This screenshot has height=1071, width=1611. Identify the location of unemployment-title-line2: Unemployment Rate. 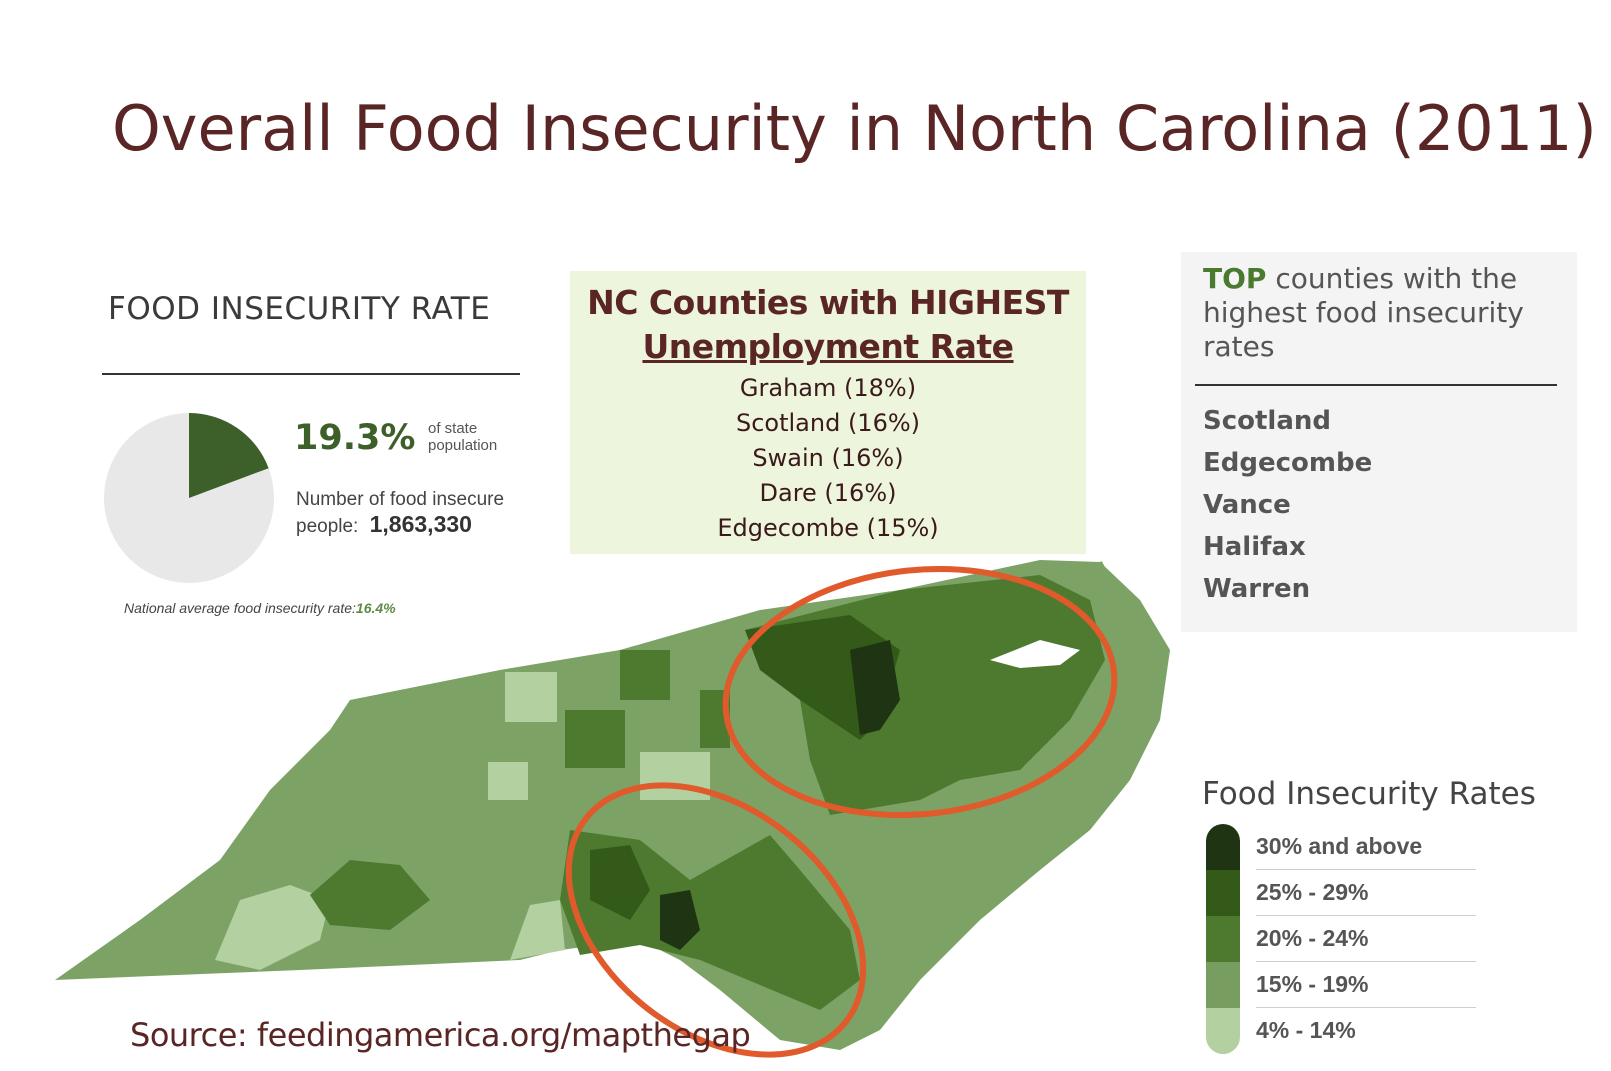
(828, 346).